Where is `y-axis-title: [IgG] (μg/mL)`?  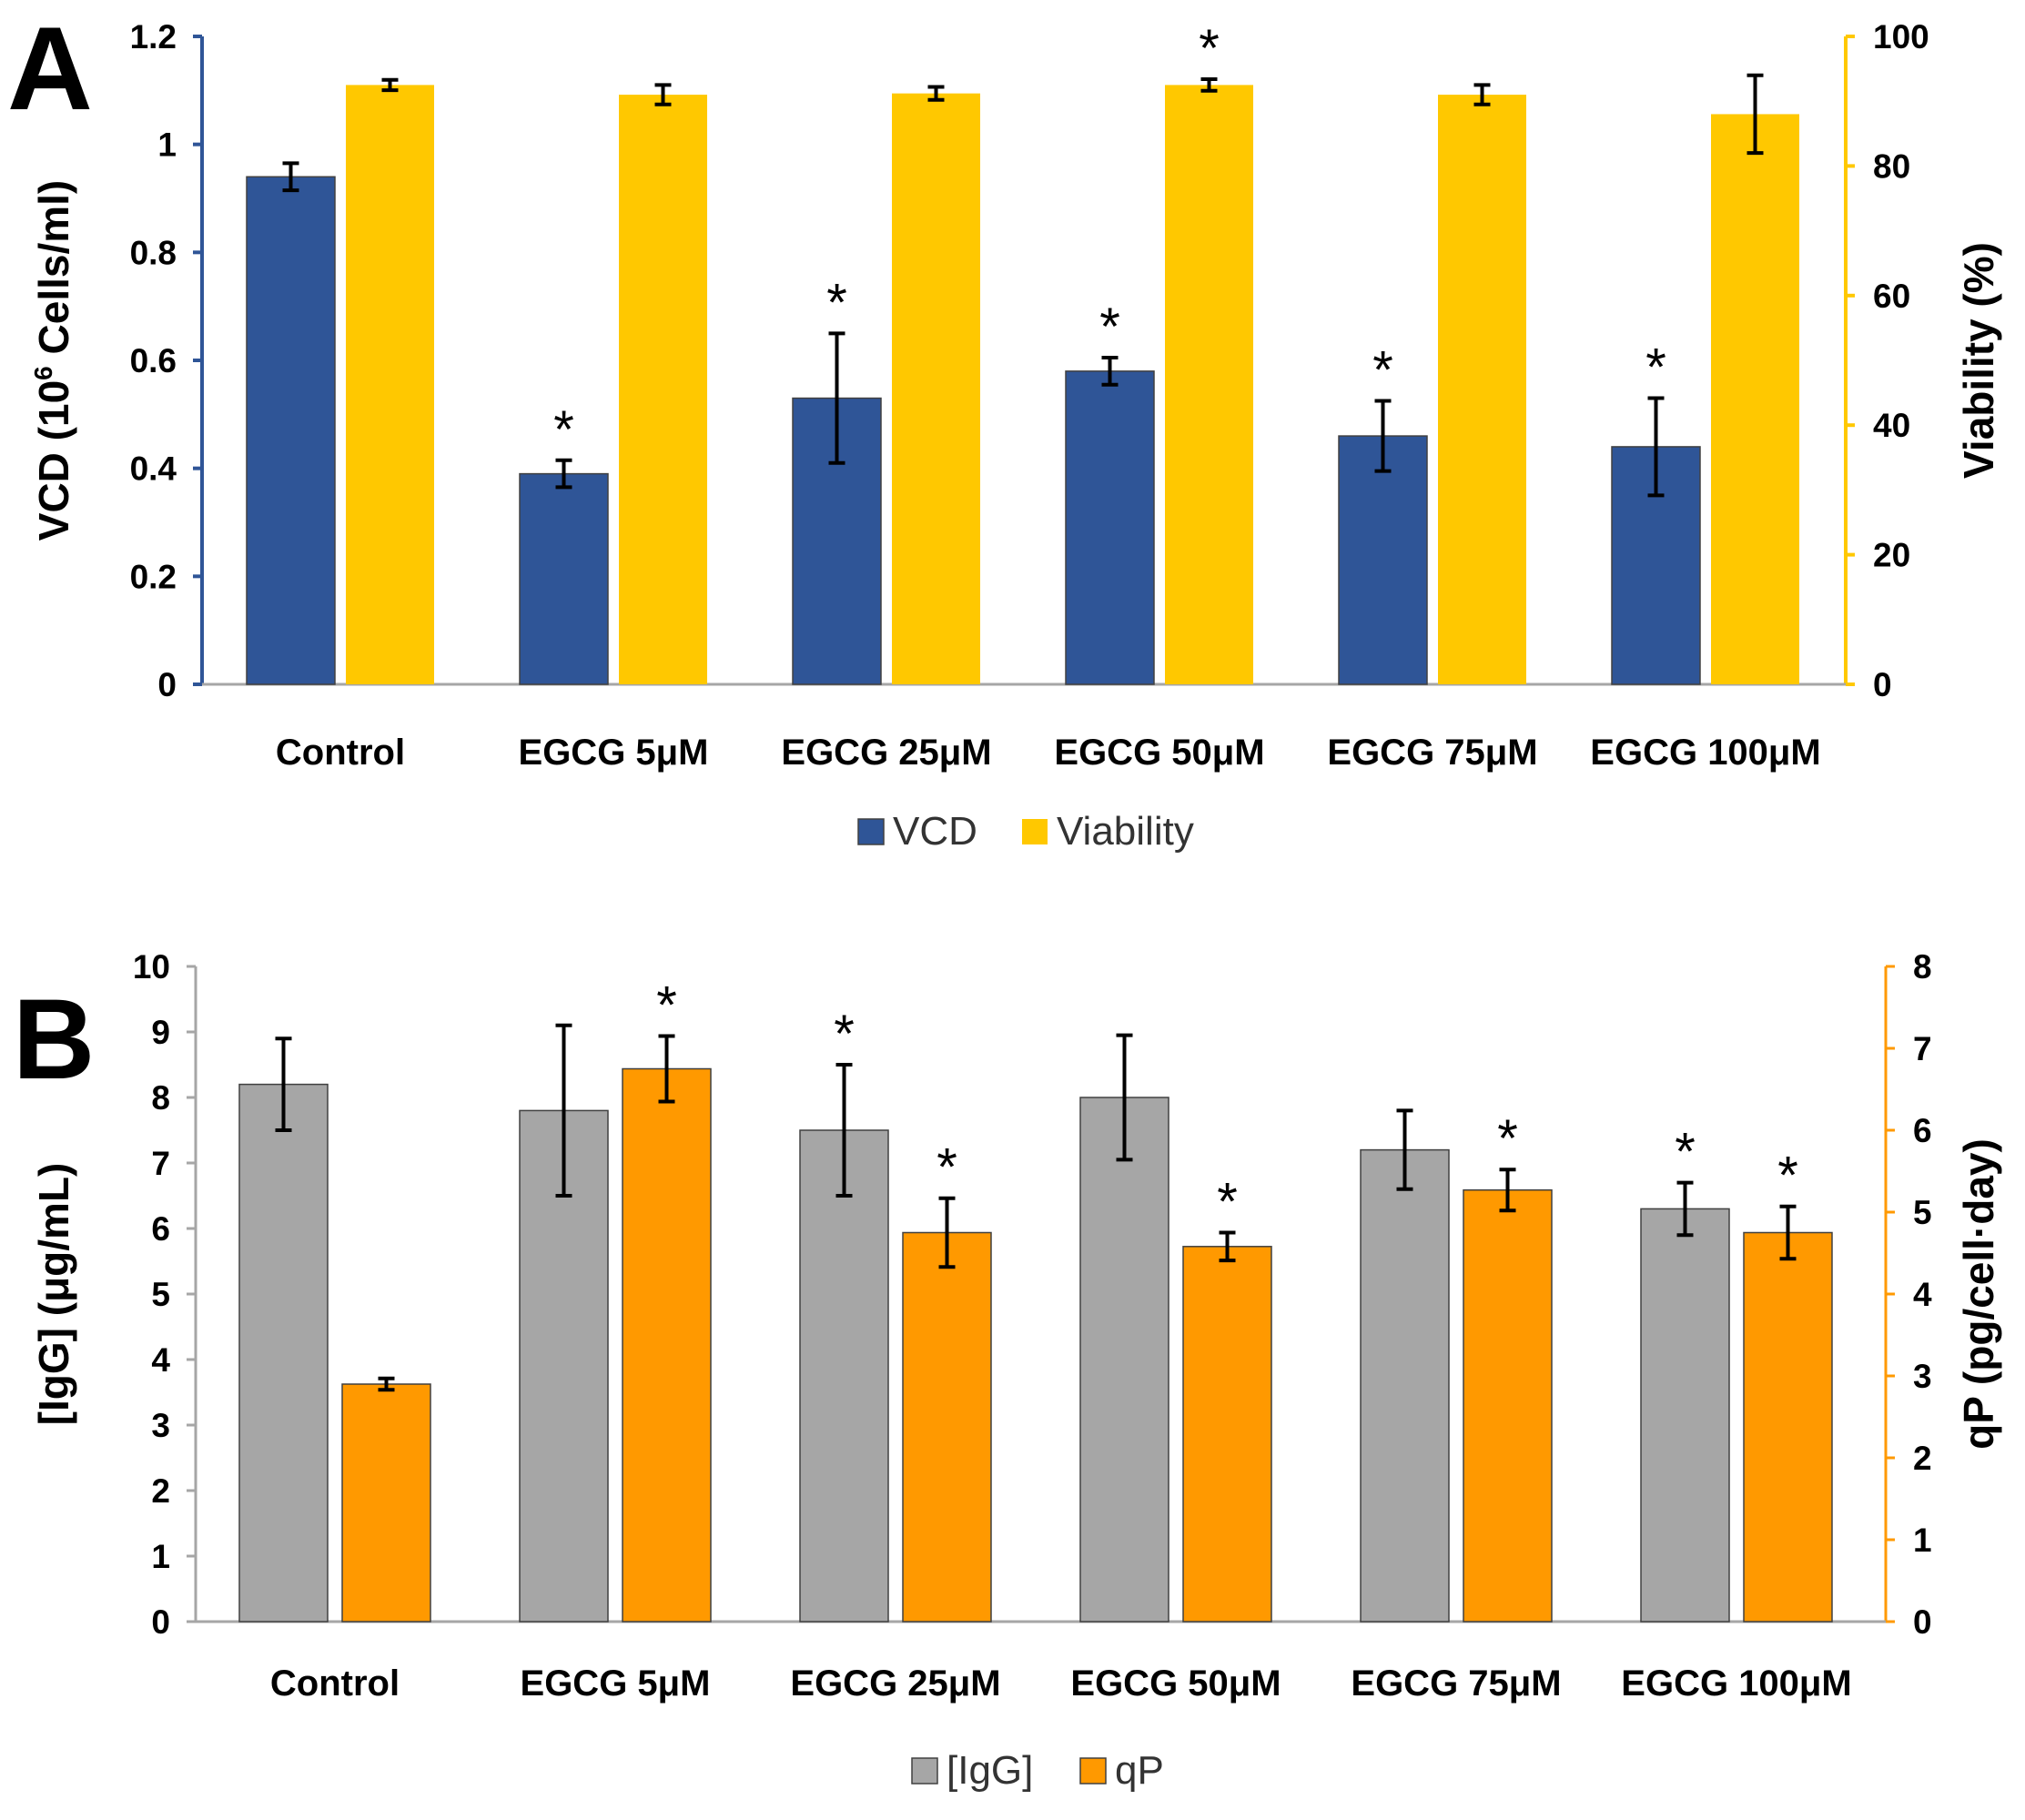 y-axis-title: [IgG] (μg/mL) is located at coordinates (53, 1294).